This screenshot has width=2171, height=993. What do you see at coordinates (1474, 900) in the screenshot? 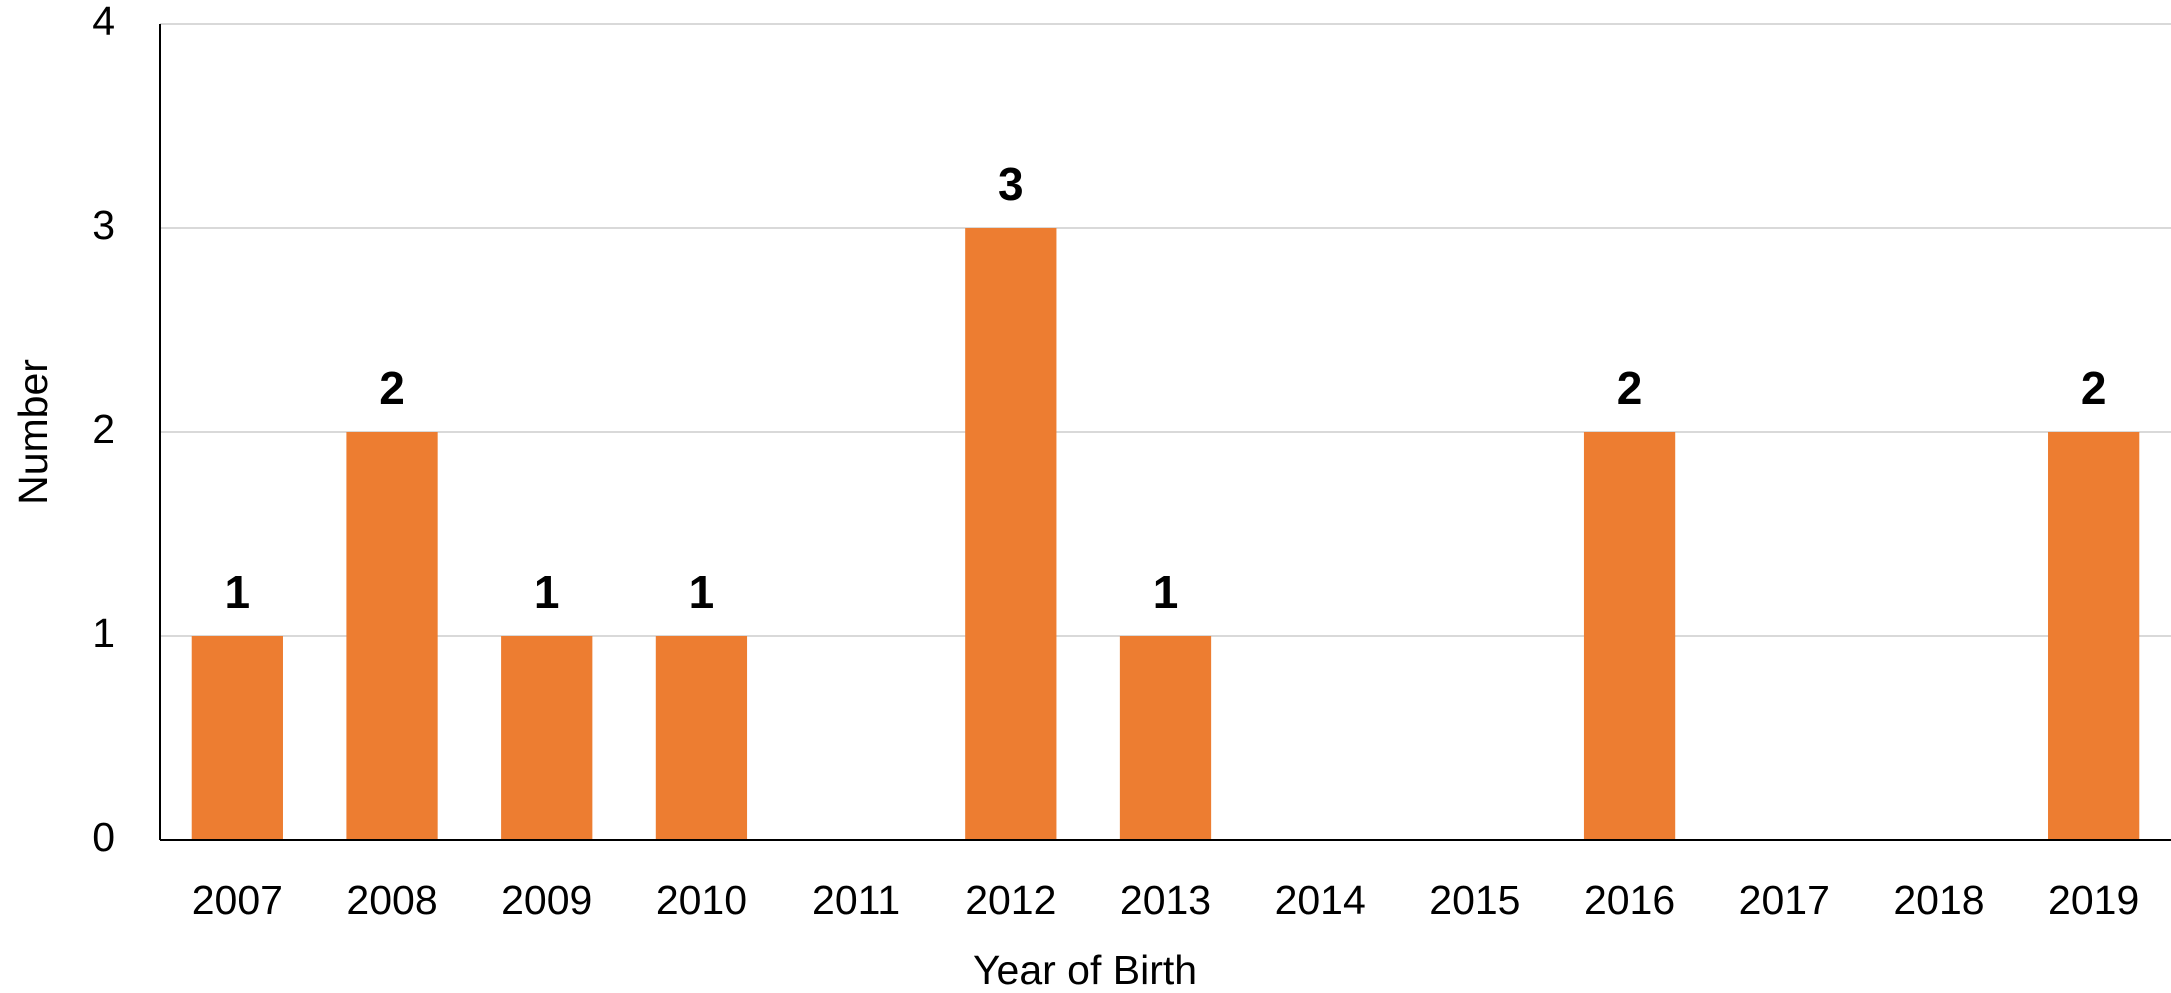
I see `x-tick-label: 2015` at bounding box center [1474, 900].